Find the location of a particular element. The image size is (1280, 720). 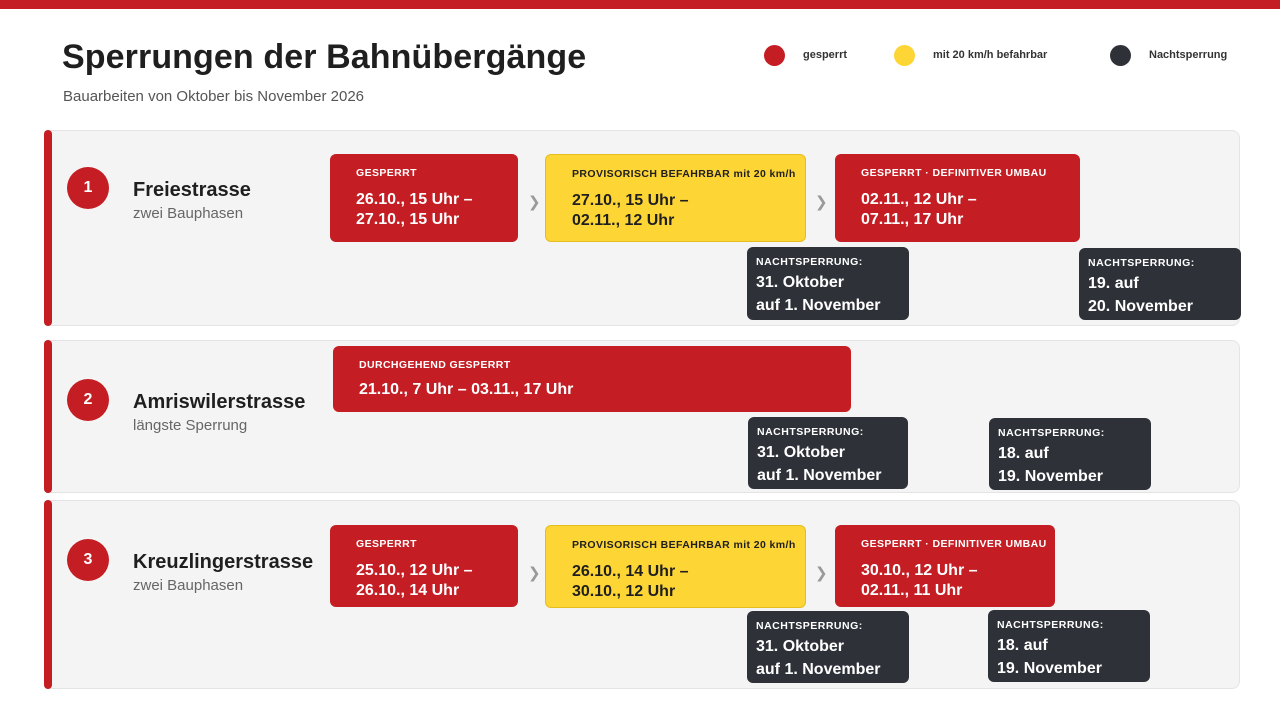

legend-item-gesperrt: gesperrt is located at coordinates (805, 55).